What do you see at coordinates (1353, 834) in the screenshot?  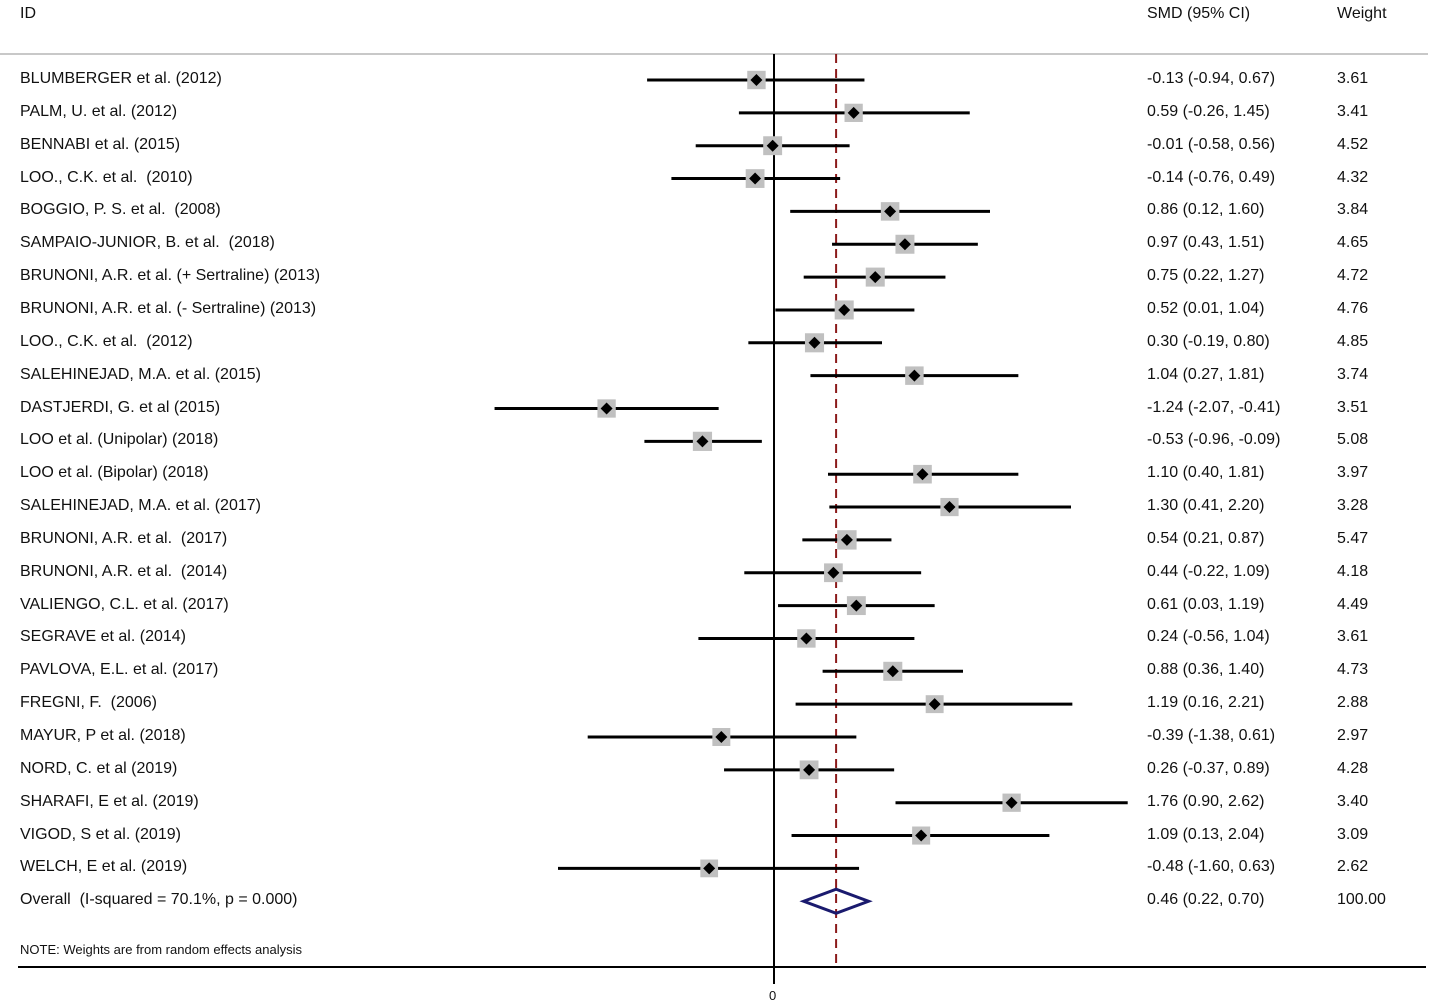 I see `study-weight: 3.09` at bounding box center [1353, 834].